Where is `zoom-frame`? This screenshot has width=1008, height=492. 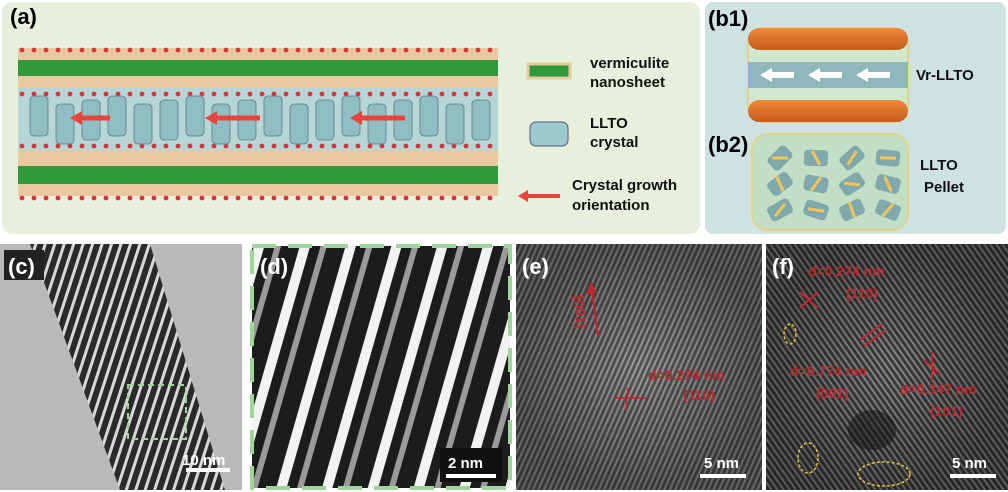
zoom-frame is located at coordinates (381, 367).